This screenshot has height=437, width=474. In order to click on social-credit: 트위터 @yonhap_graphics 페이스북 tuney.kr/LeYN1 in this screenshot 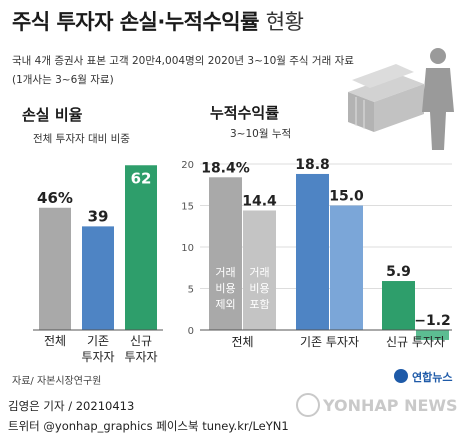, I will do `click(148, 426)`.